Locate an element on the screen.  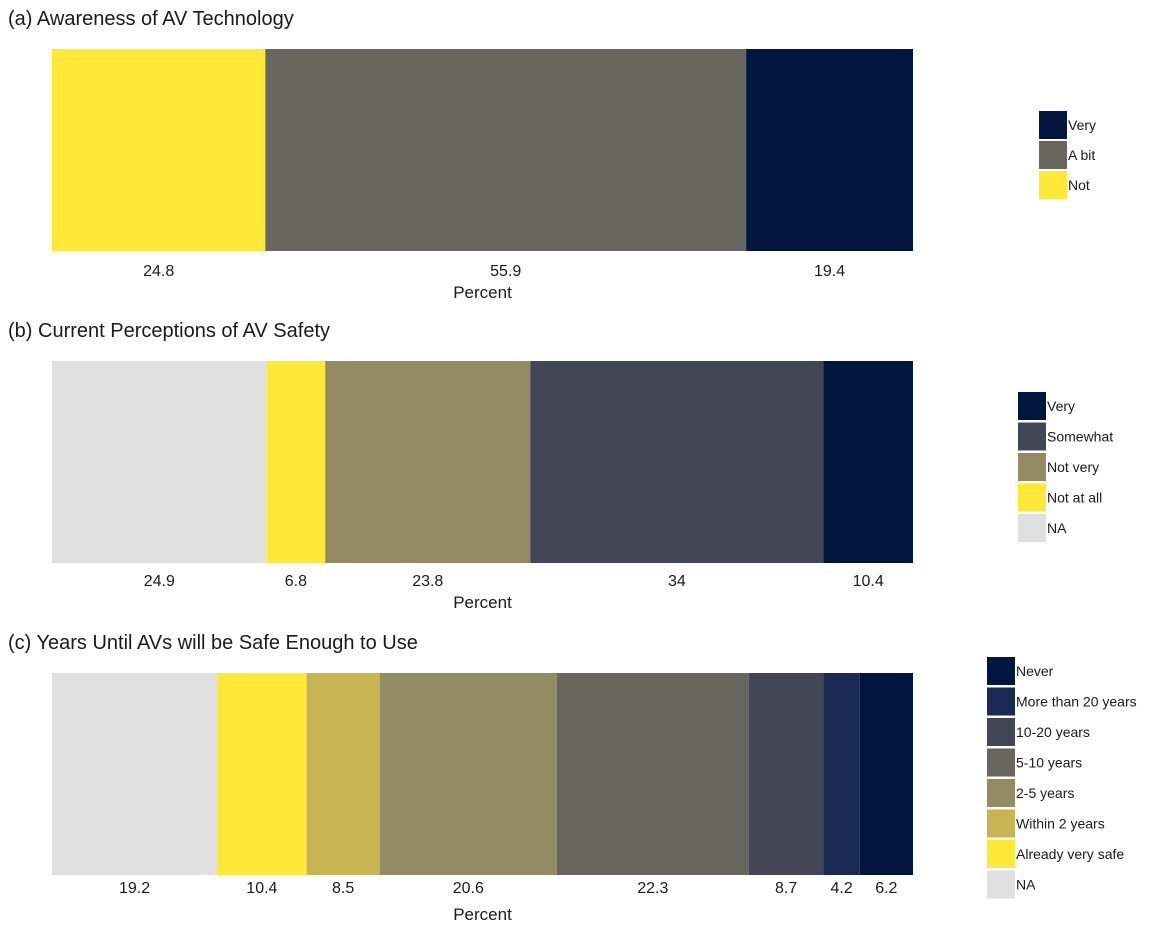
data-label-not-very: 23.8 is located at coordinates (427, 581).